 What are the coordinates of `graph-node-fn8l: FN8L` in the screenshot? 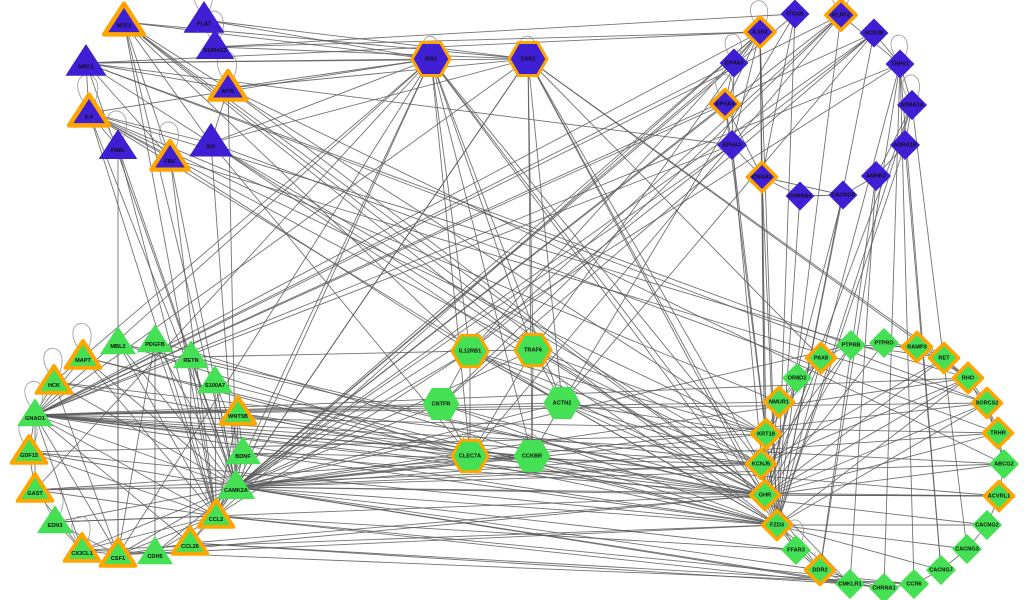 It's located at (118, 144).